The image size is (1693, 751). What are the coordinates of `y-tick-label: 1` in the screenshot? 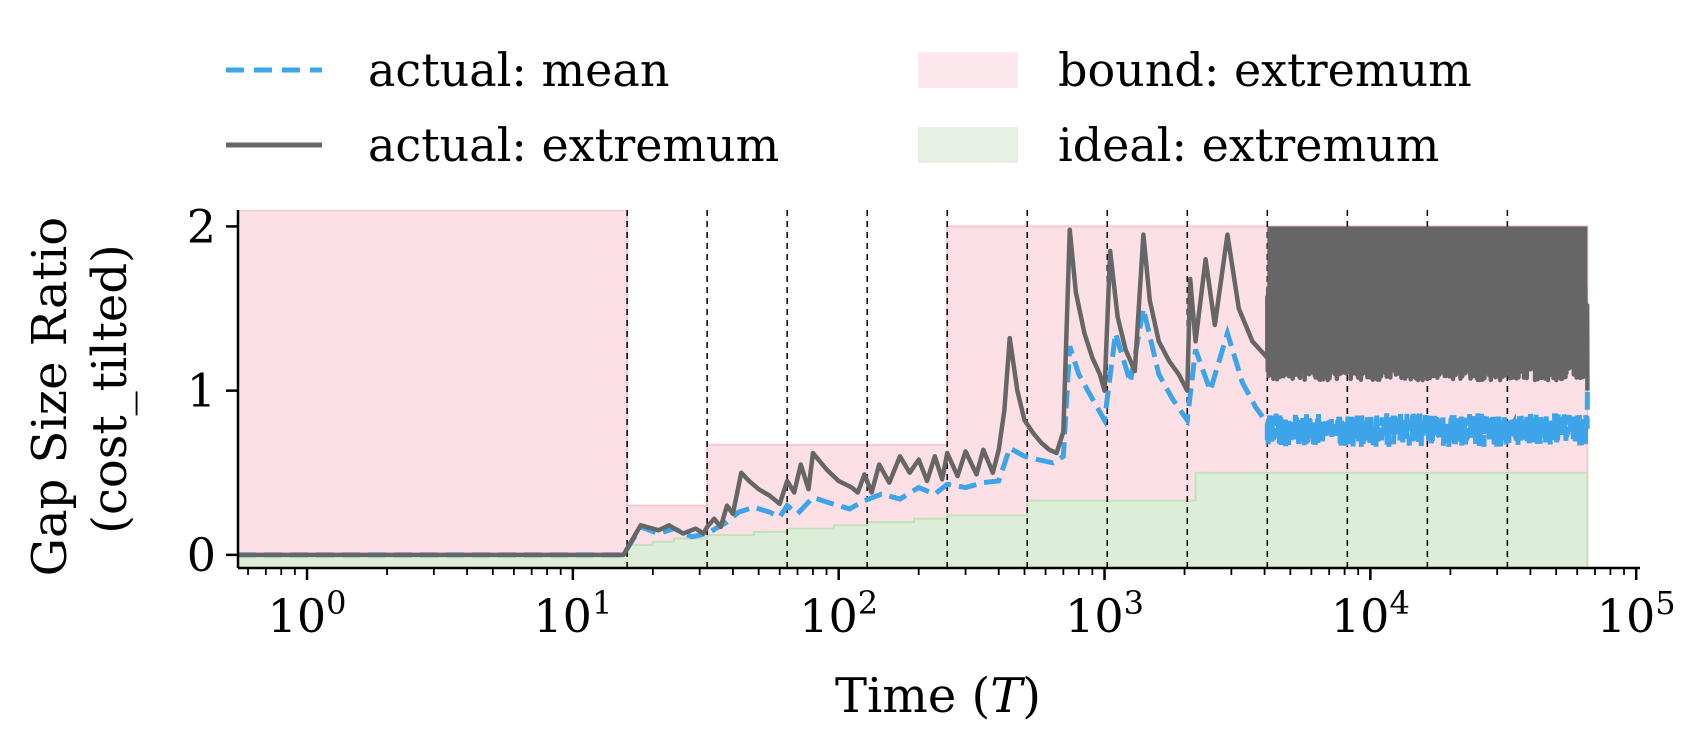 It's located at (201, 391).